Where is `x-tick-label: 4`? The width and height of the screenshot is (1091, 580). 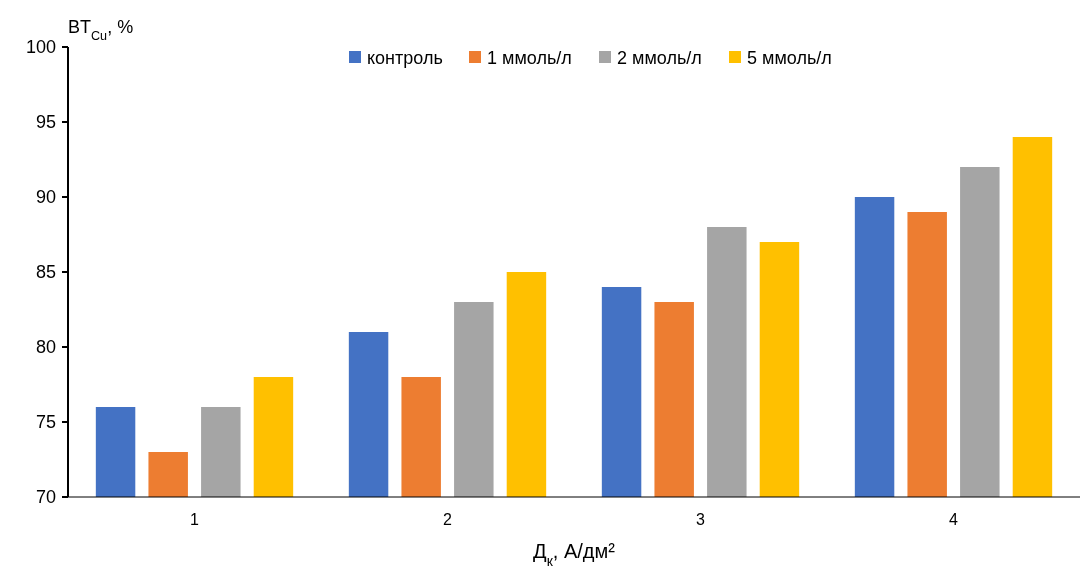 x-tick-label: 4 is located at coordinates (954, 519).